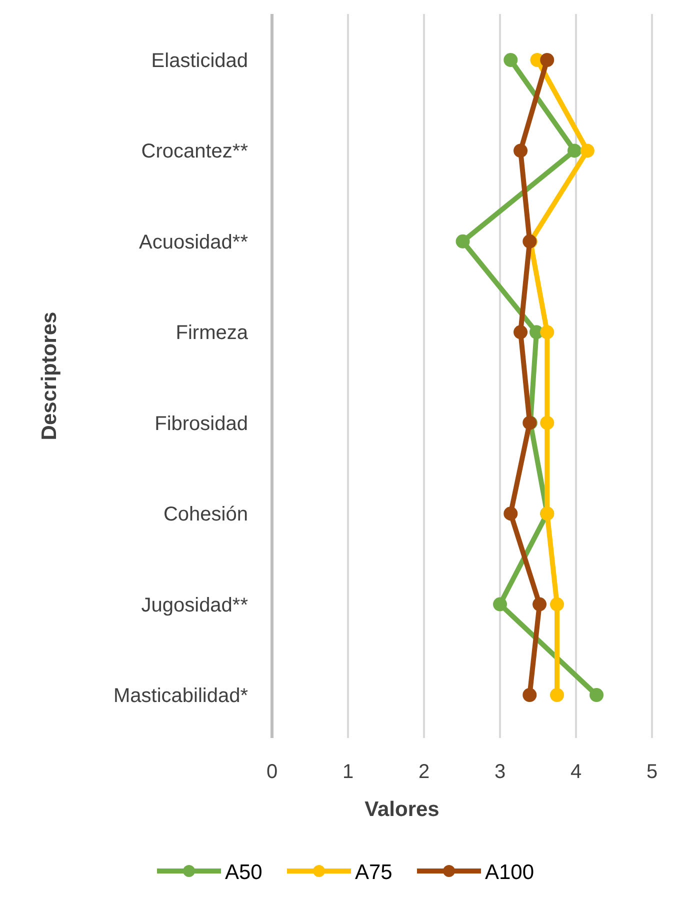 The width and height of the screenshot is (684, 897). Describe the element at coordinates (373, 872) in the screenshot. I see `legend-label: A75` at that location.